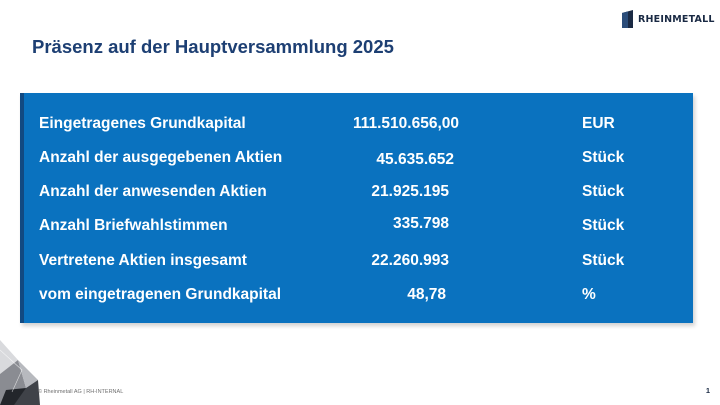 The width and height of the screenshot is (720, 405). What do you see at coordinates (415, 159) in the screenshot?
I see `row-value: 45.635.652` at bounding box center [415, 159].